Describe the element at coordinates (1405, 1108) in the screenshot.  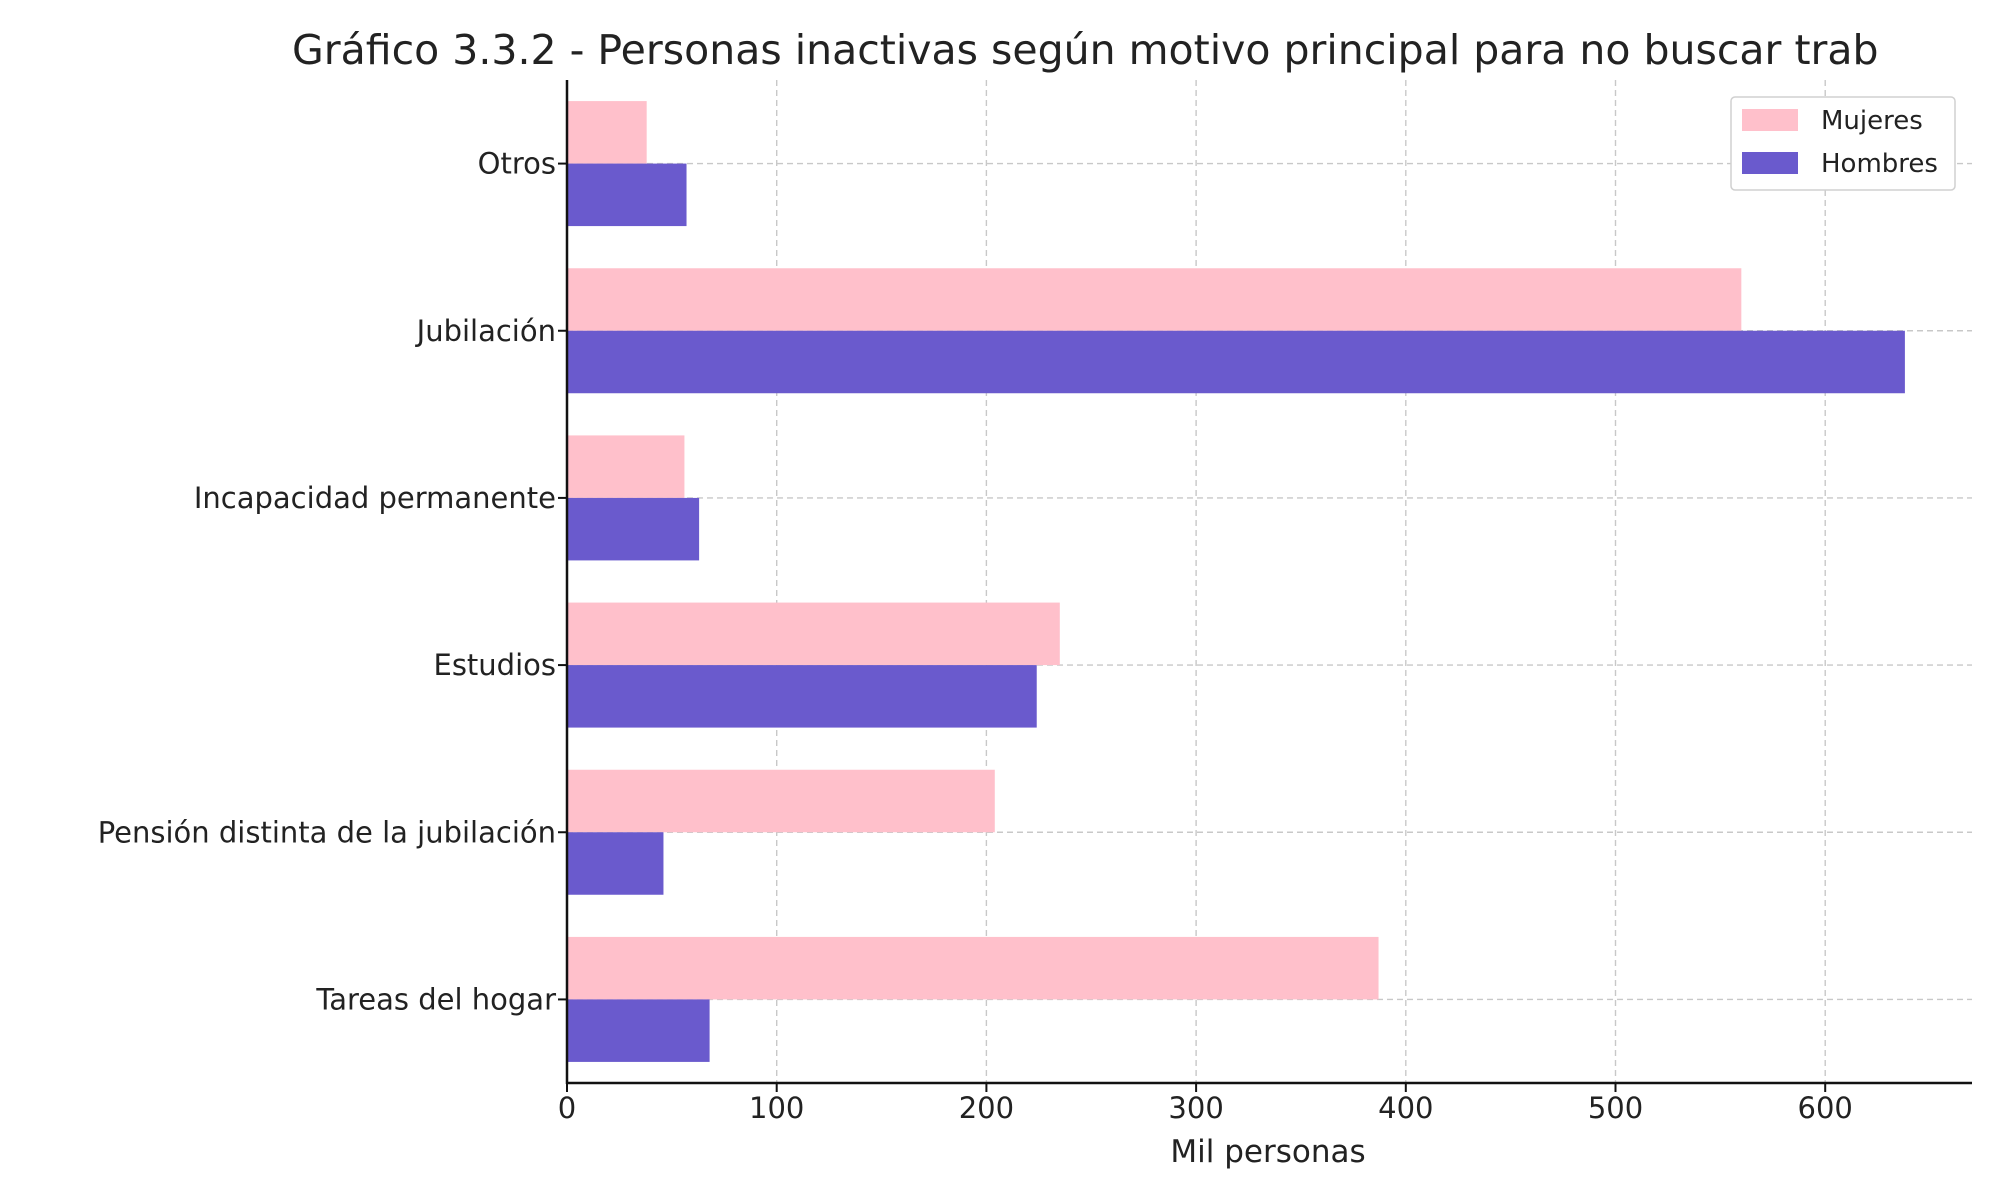
I see `x-tick-label: 400` at that location.